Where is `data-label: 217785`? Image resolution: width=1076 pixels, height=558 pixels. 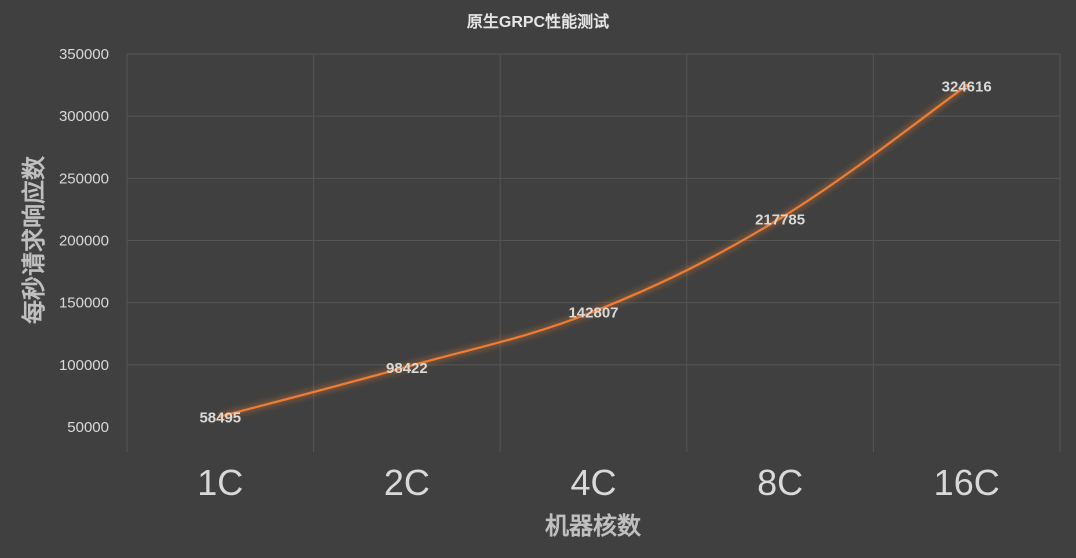
data-label: 217785 is located at coordinates (780, 219).